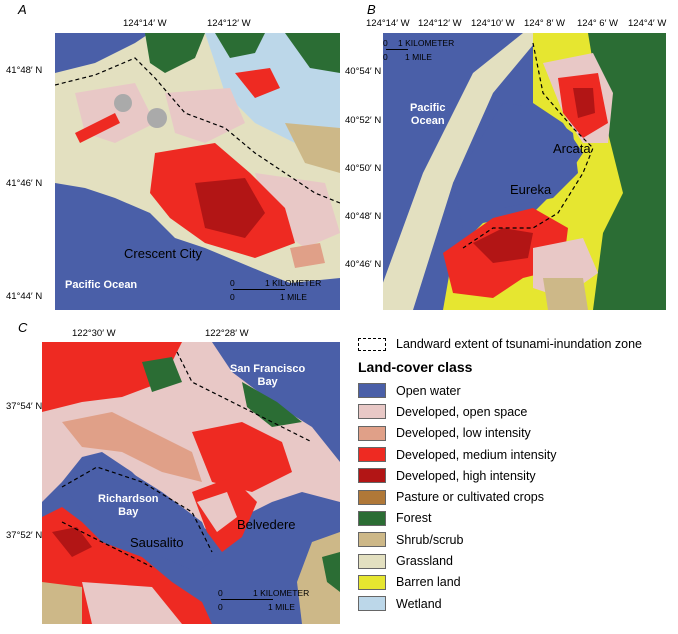  I want to click on panel-b-lon-tick: 124°12′ W, so click(440, 23).